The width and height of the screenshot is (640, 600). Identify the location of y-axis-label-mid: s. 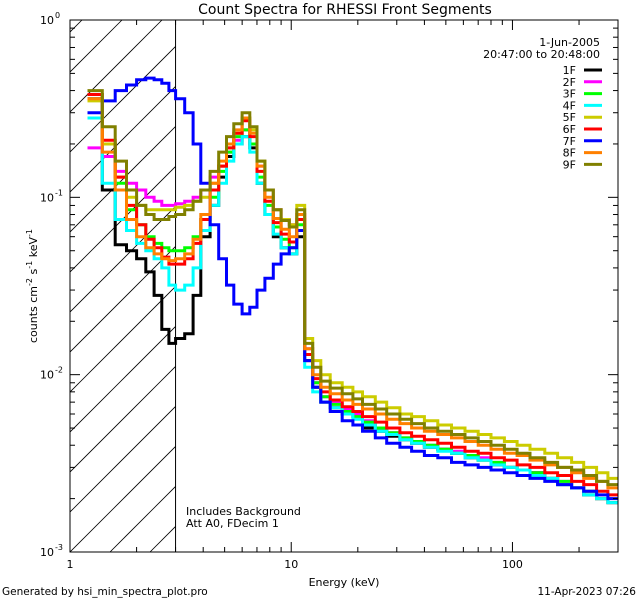
(33, 272).